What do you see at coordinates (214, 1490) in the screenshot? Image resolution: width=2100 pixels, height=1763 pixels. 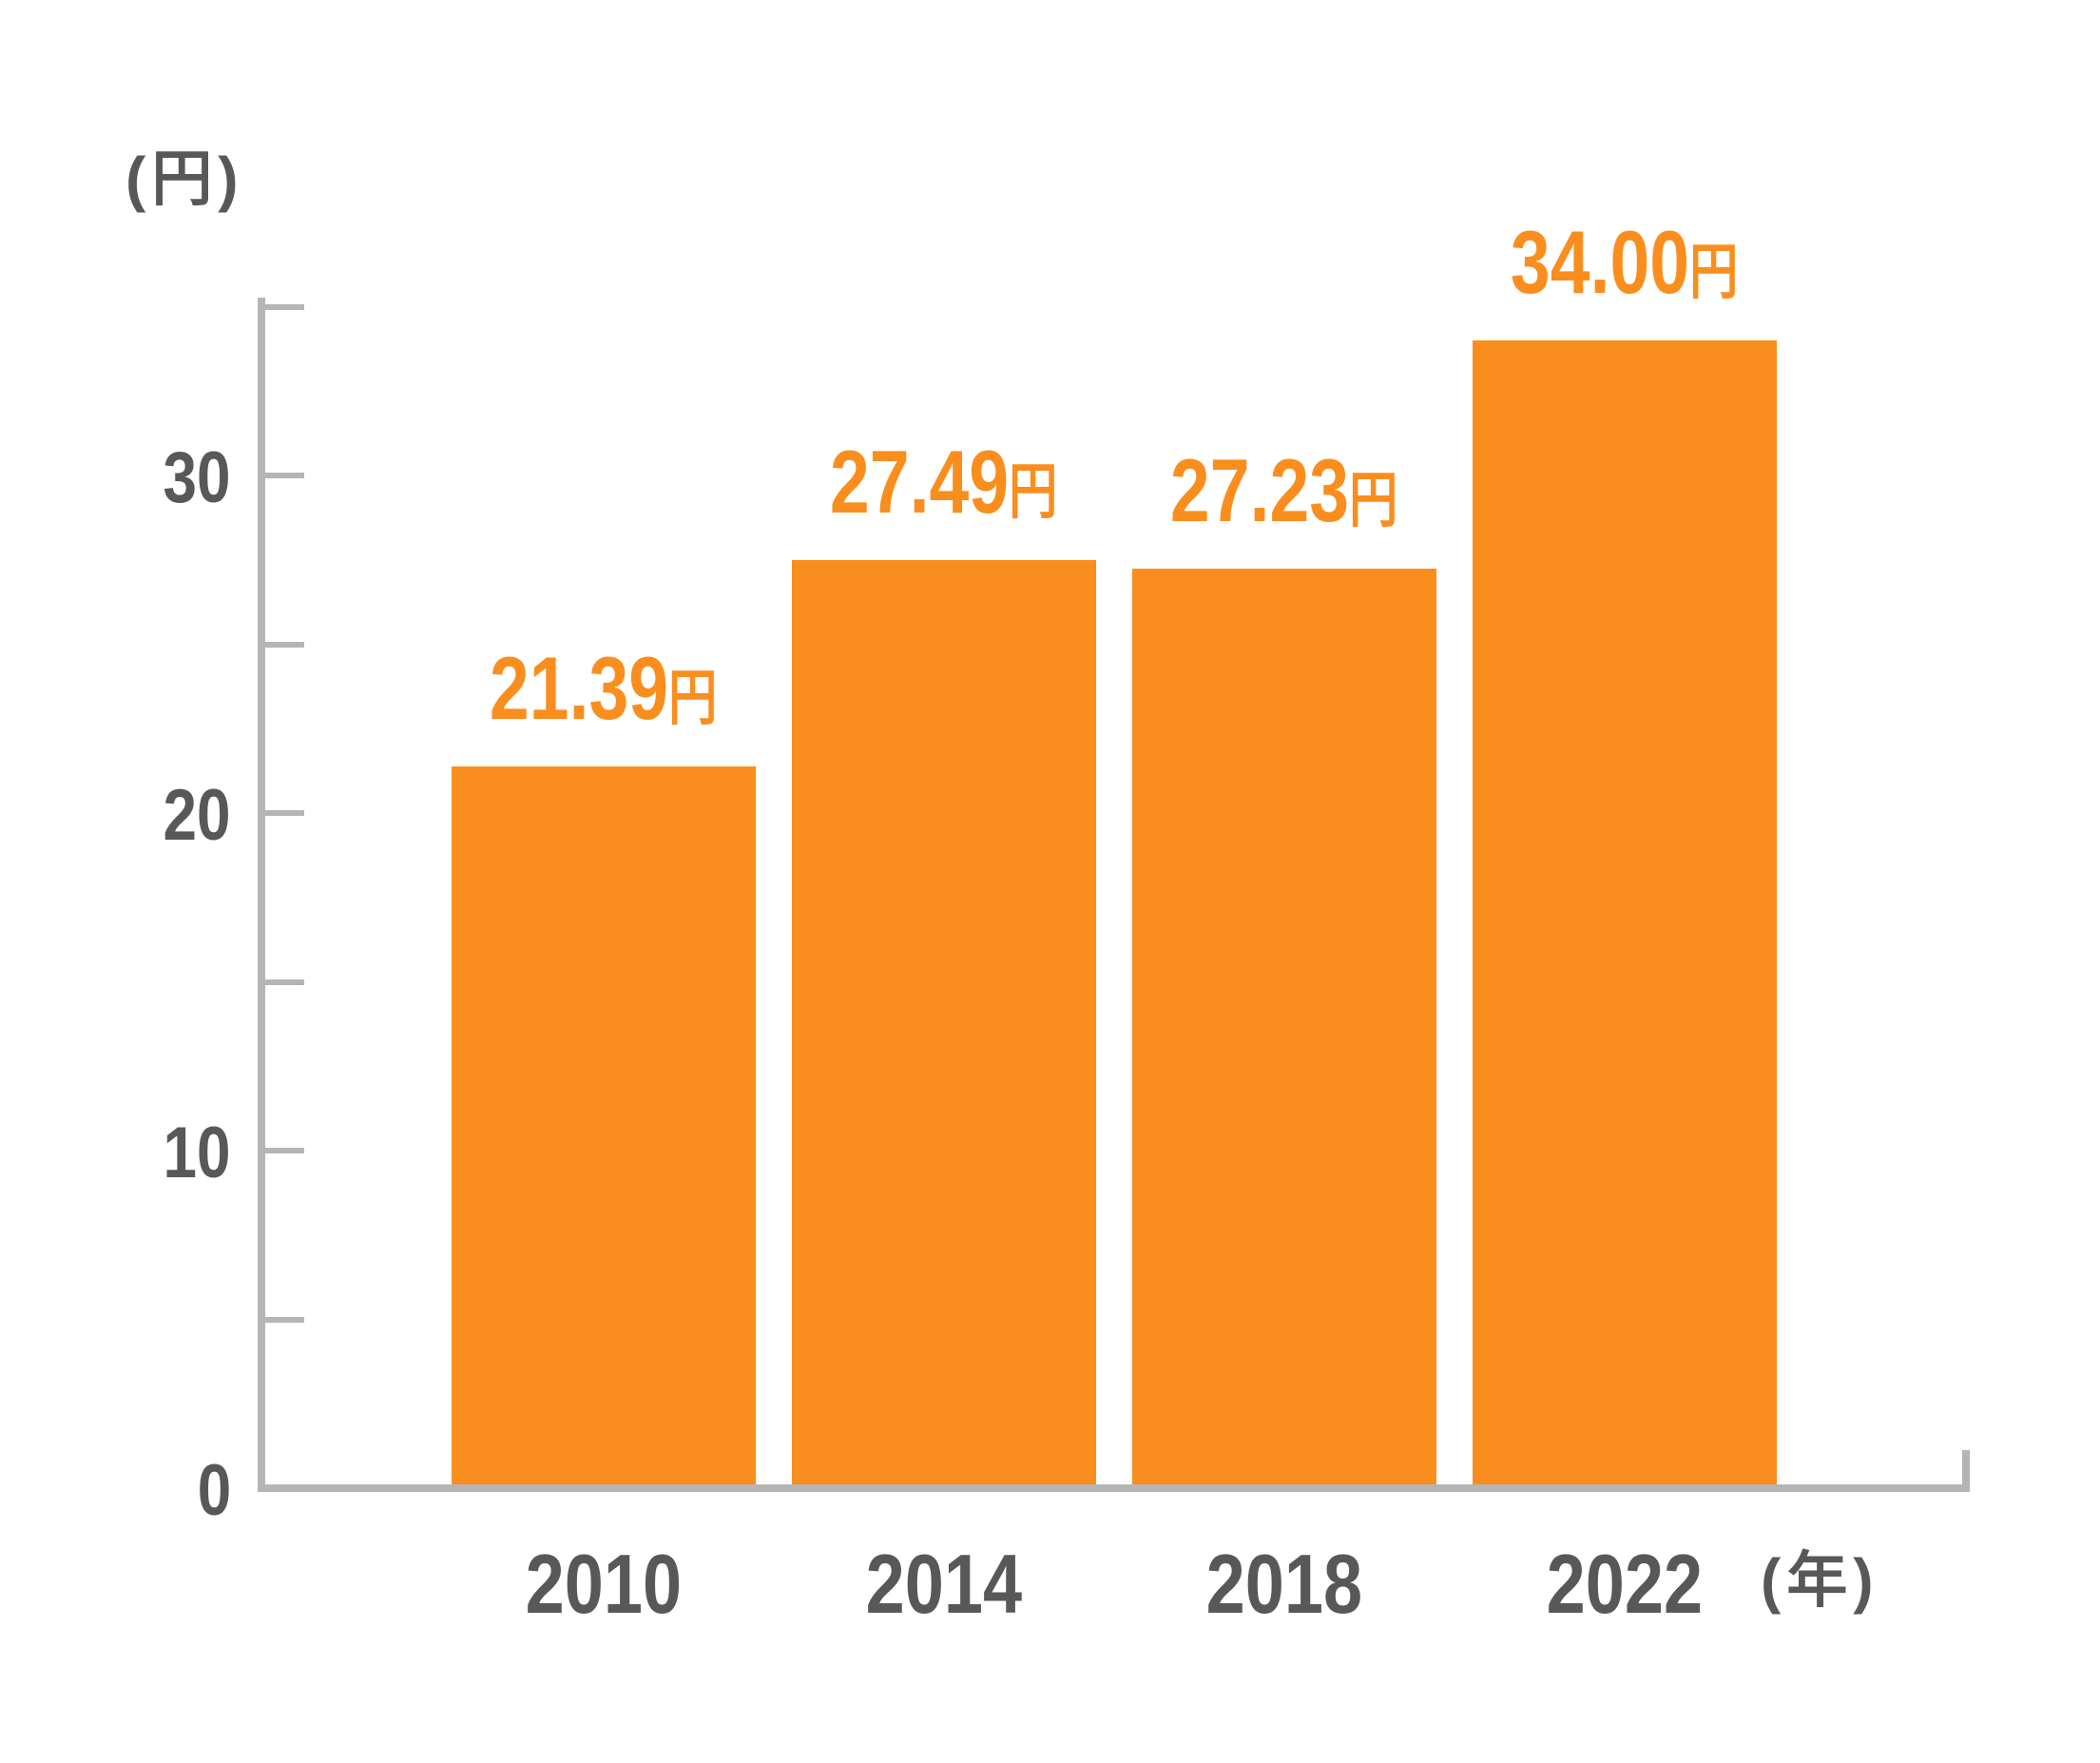 I see `y-tick-text: 0` at bounding box center [214, 1490].